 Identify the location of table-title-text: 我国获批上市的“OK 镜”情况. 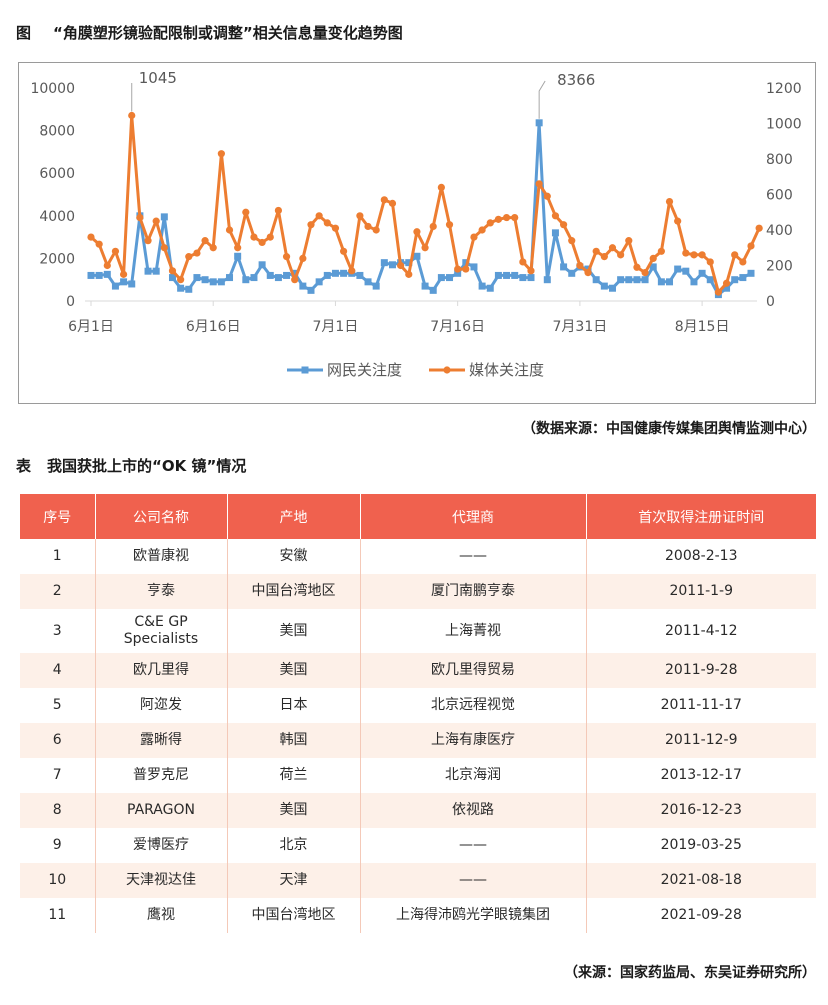
(147, 466).